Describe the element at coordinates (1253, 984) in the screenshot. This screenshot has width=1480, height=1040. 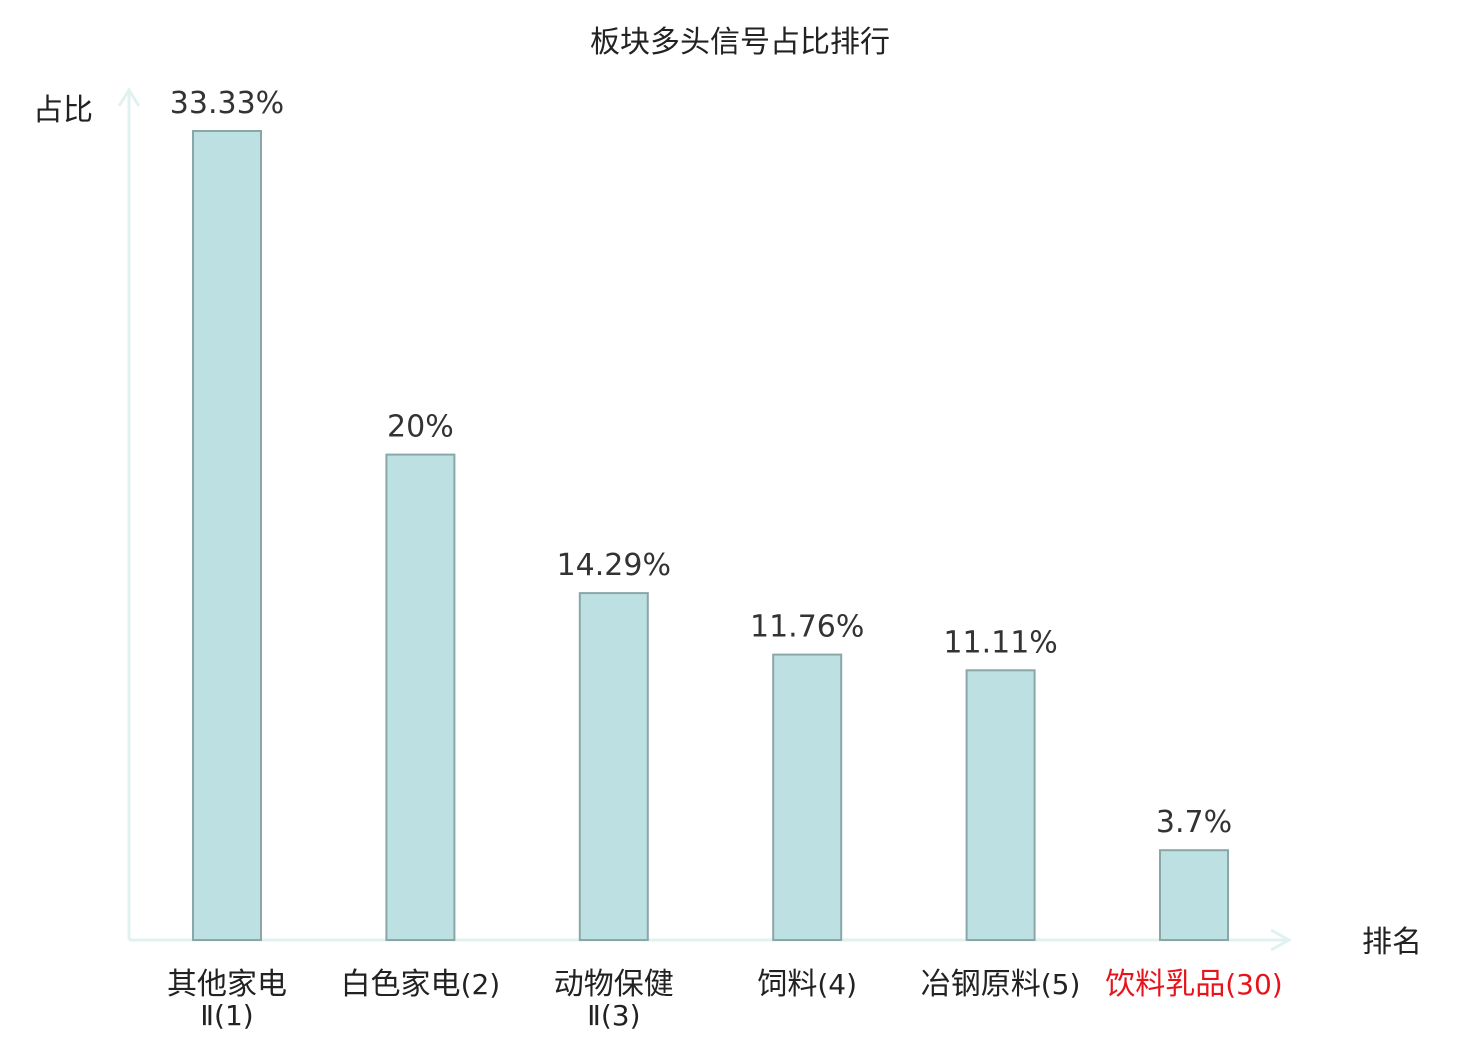
I see `category-rank-6: (30)` at that location.